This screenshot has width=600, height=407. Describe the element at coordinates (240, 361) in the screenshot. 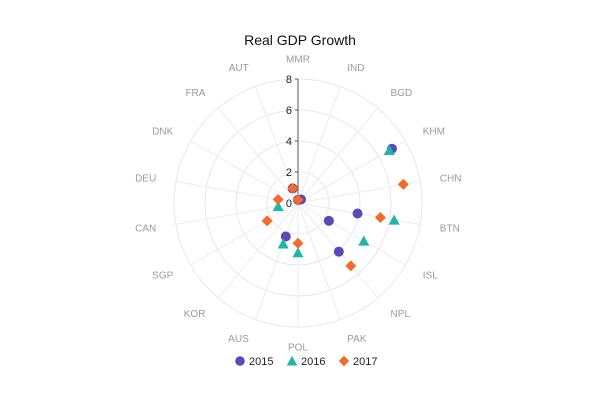

I see `legend-marker-2015` at that location.